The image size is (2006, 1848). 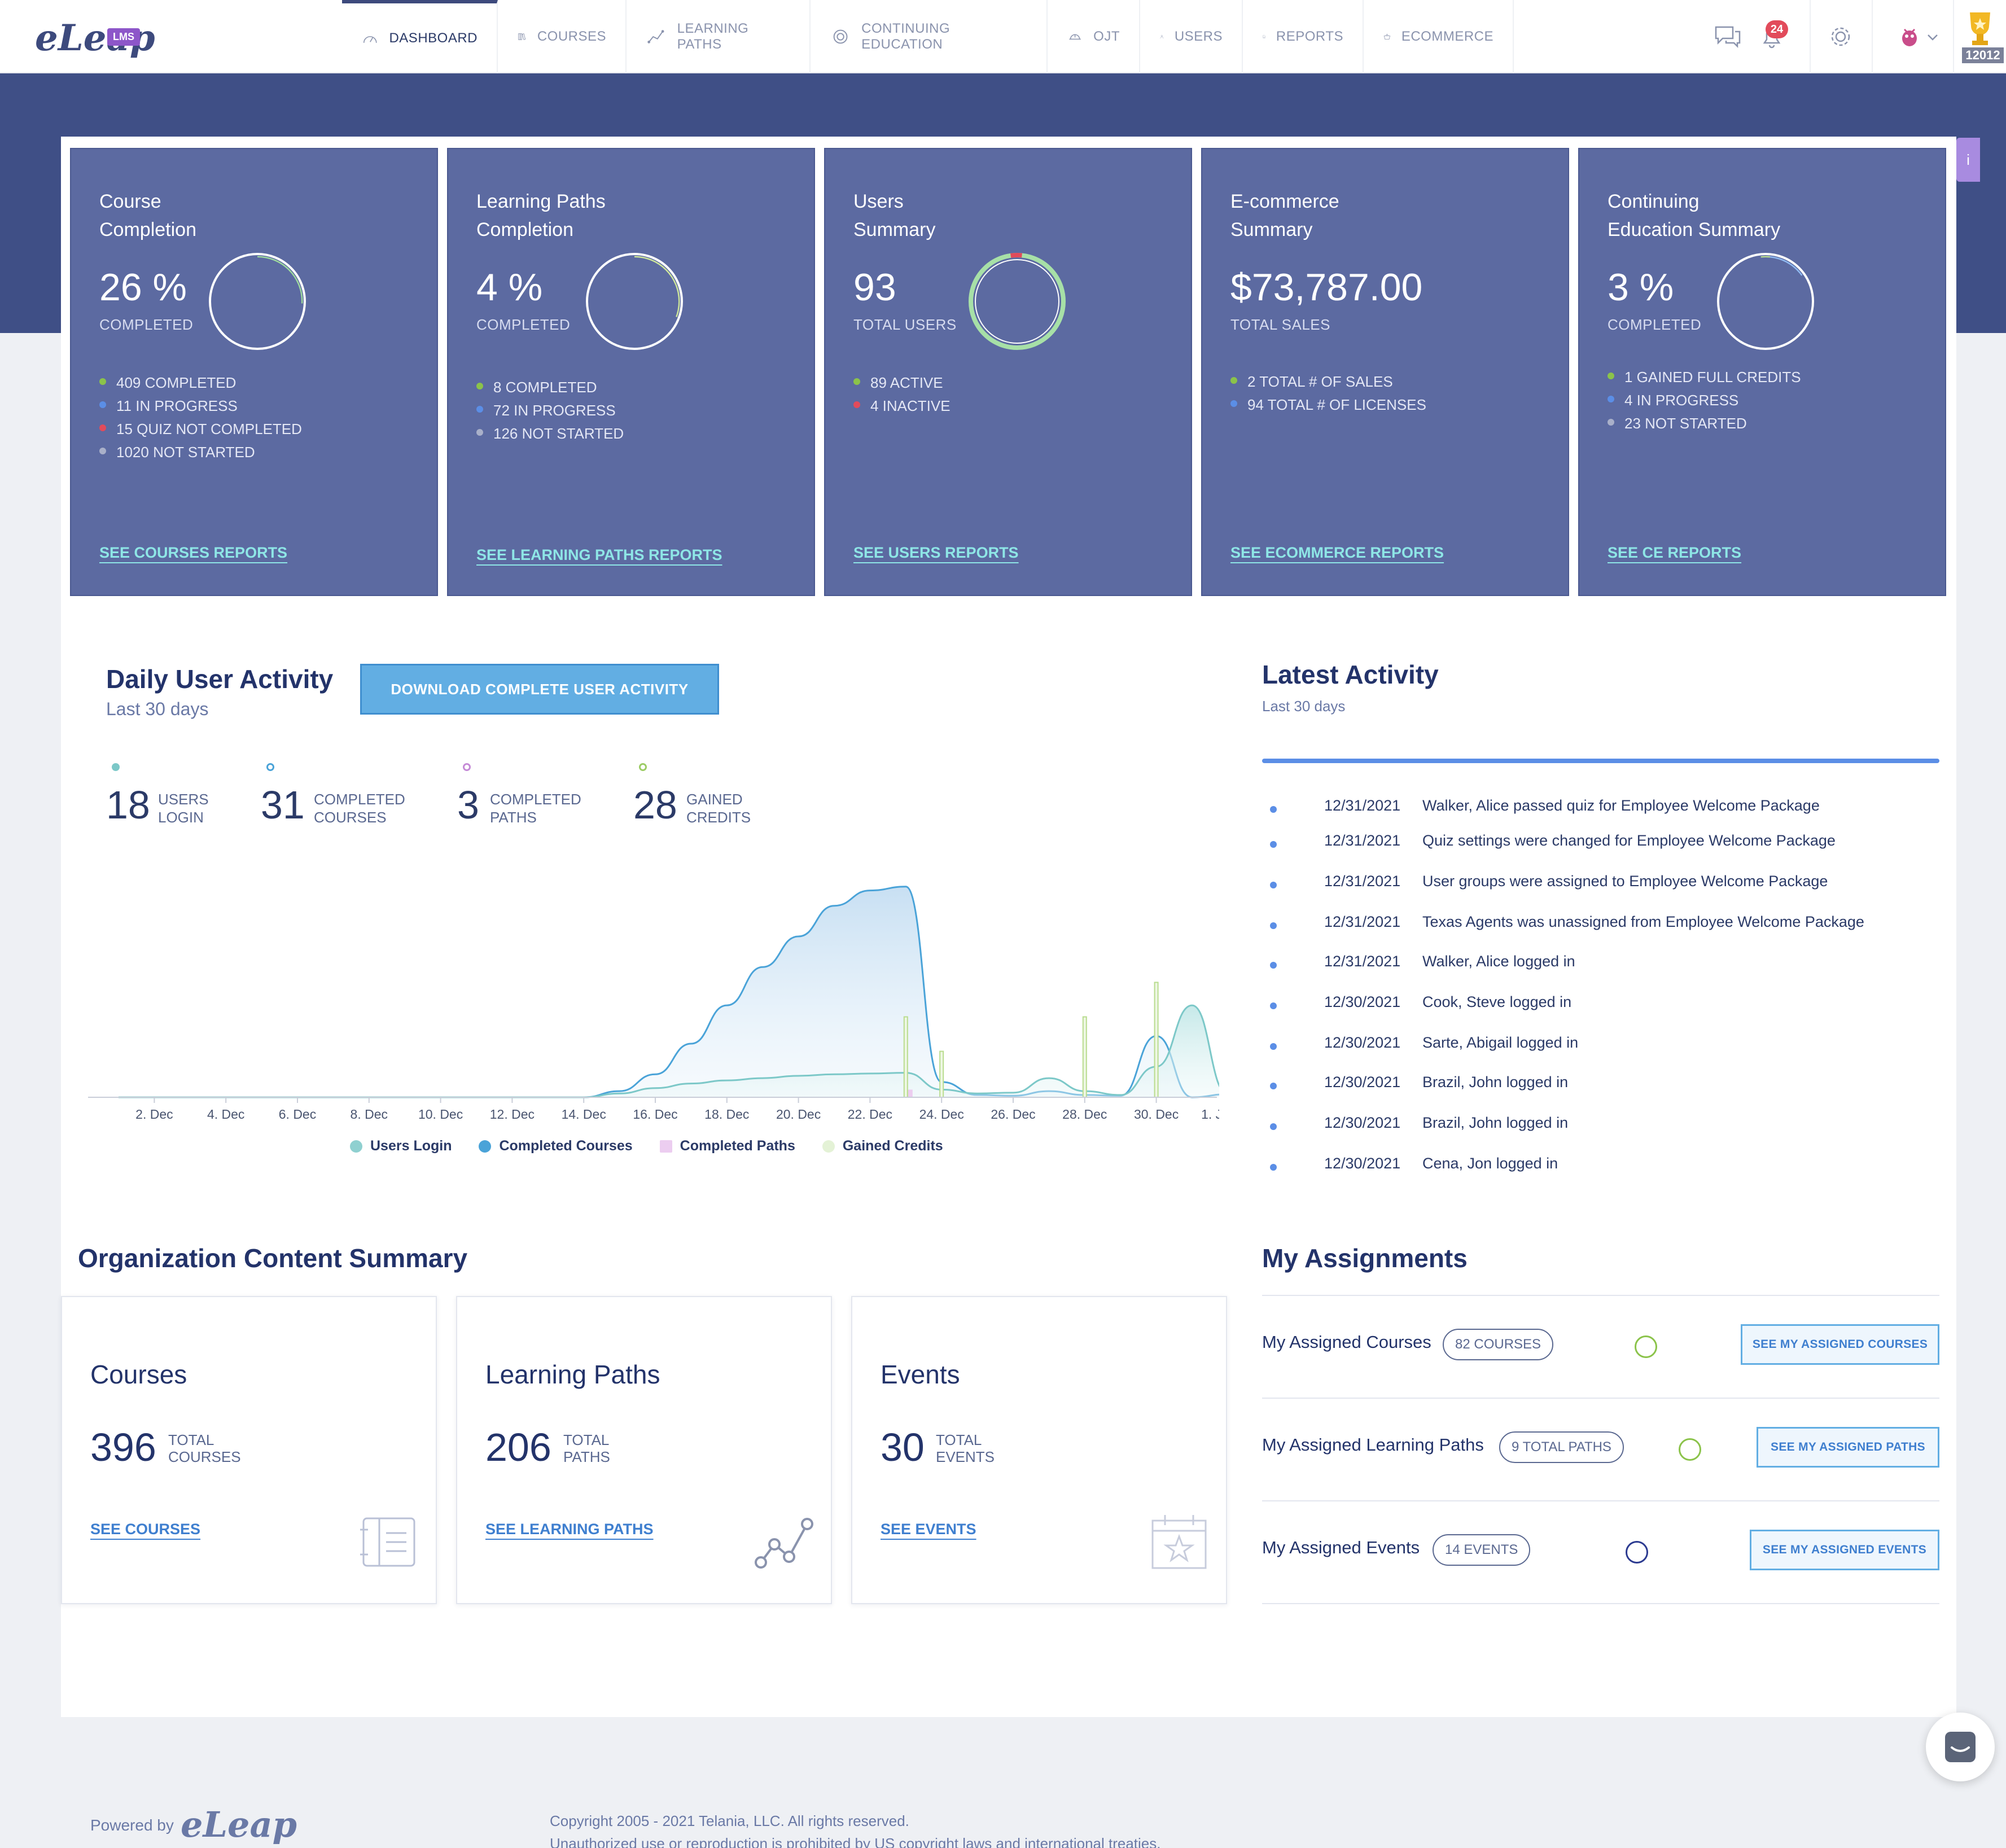 What do you see at coordinates (1198, 36) in the screenshot?
I see `nav-label: USERS` at bounding box center [1198, 36].